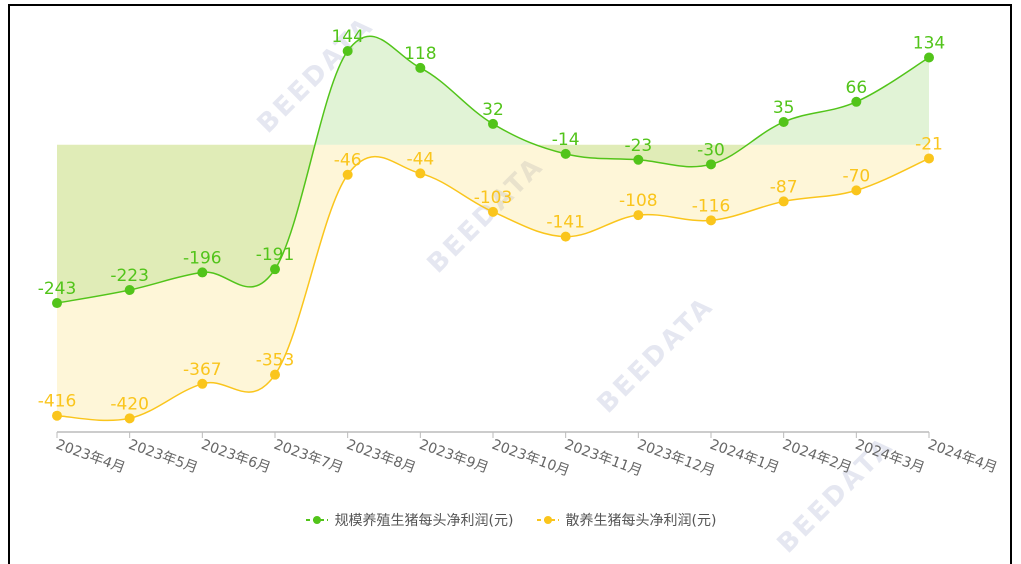 The image size is (1021, 564). What do you see at coordinates (929, 144) in the screenshot?
I see `data-label: -21` at bounding box center [929, 144].